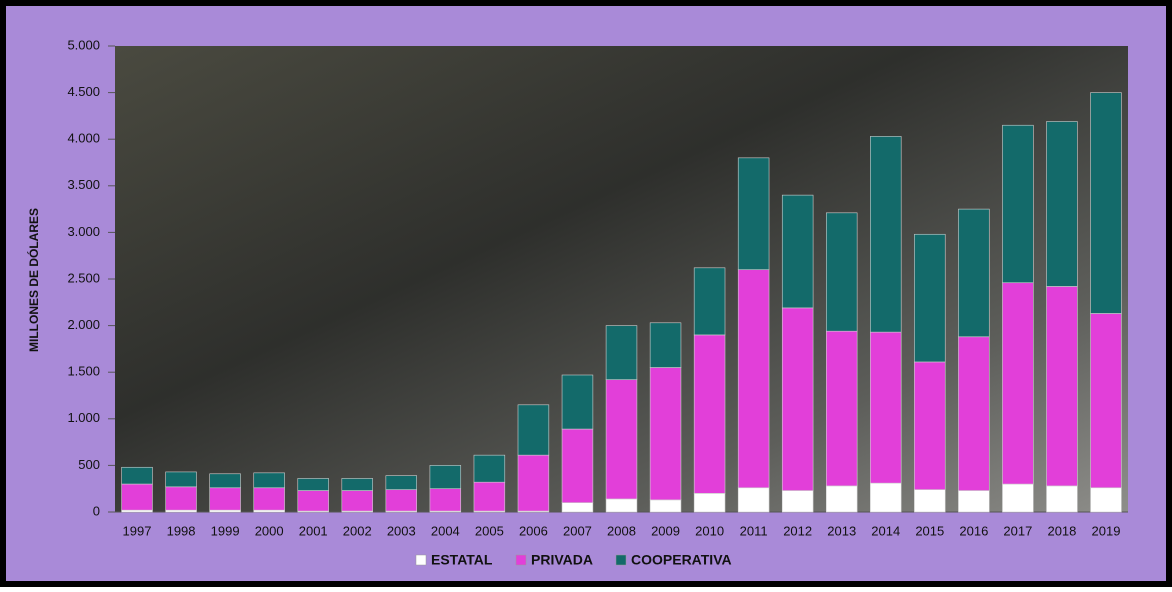 The image size is (1172, 592). I want to click on x-tick-label: 1999, so click(225, 530).